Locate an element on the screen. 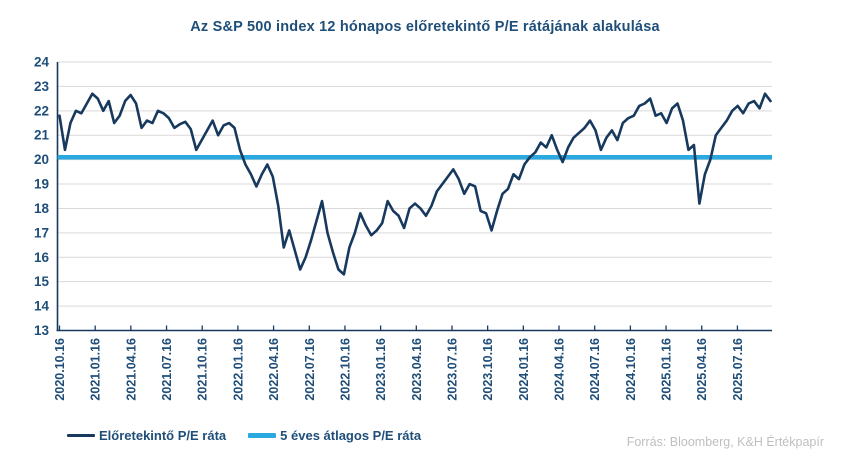 Image resolution: width=850 pixels, height=461 pixels. x-axis-label: 2022.10.16 is located at coordinates (345, 369).